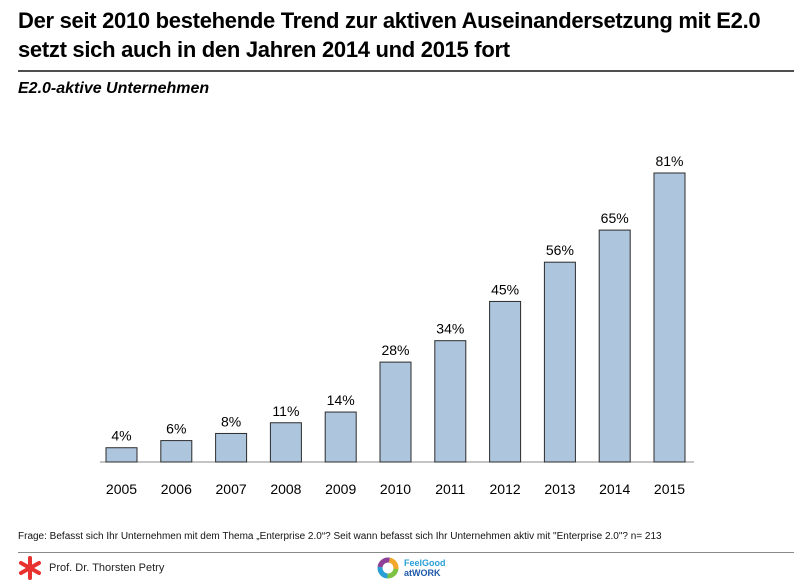  Describe the element at coordinates (121, 455) in the screenshot. I see `bar-2005` at that location.